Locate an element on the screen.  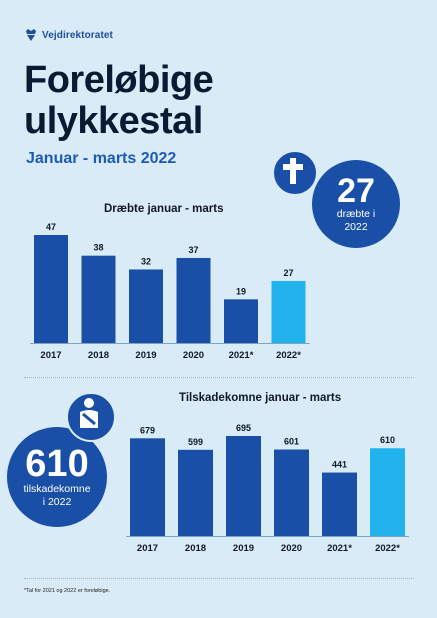
killed-value-label-2019: 32 is located at coordinates (146, 261).